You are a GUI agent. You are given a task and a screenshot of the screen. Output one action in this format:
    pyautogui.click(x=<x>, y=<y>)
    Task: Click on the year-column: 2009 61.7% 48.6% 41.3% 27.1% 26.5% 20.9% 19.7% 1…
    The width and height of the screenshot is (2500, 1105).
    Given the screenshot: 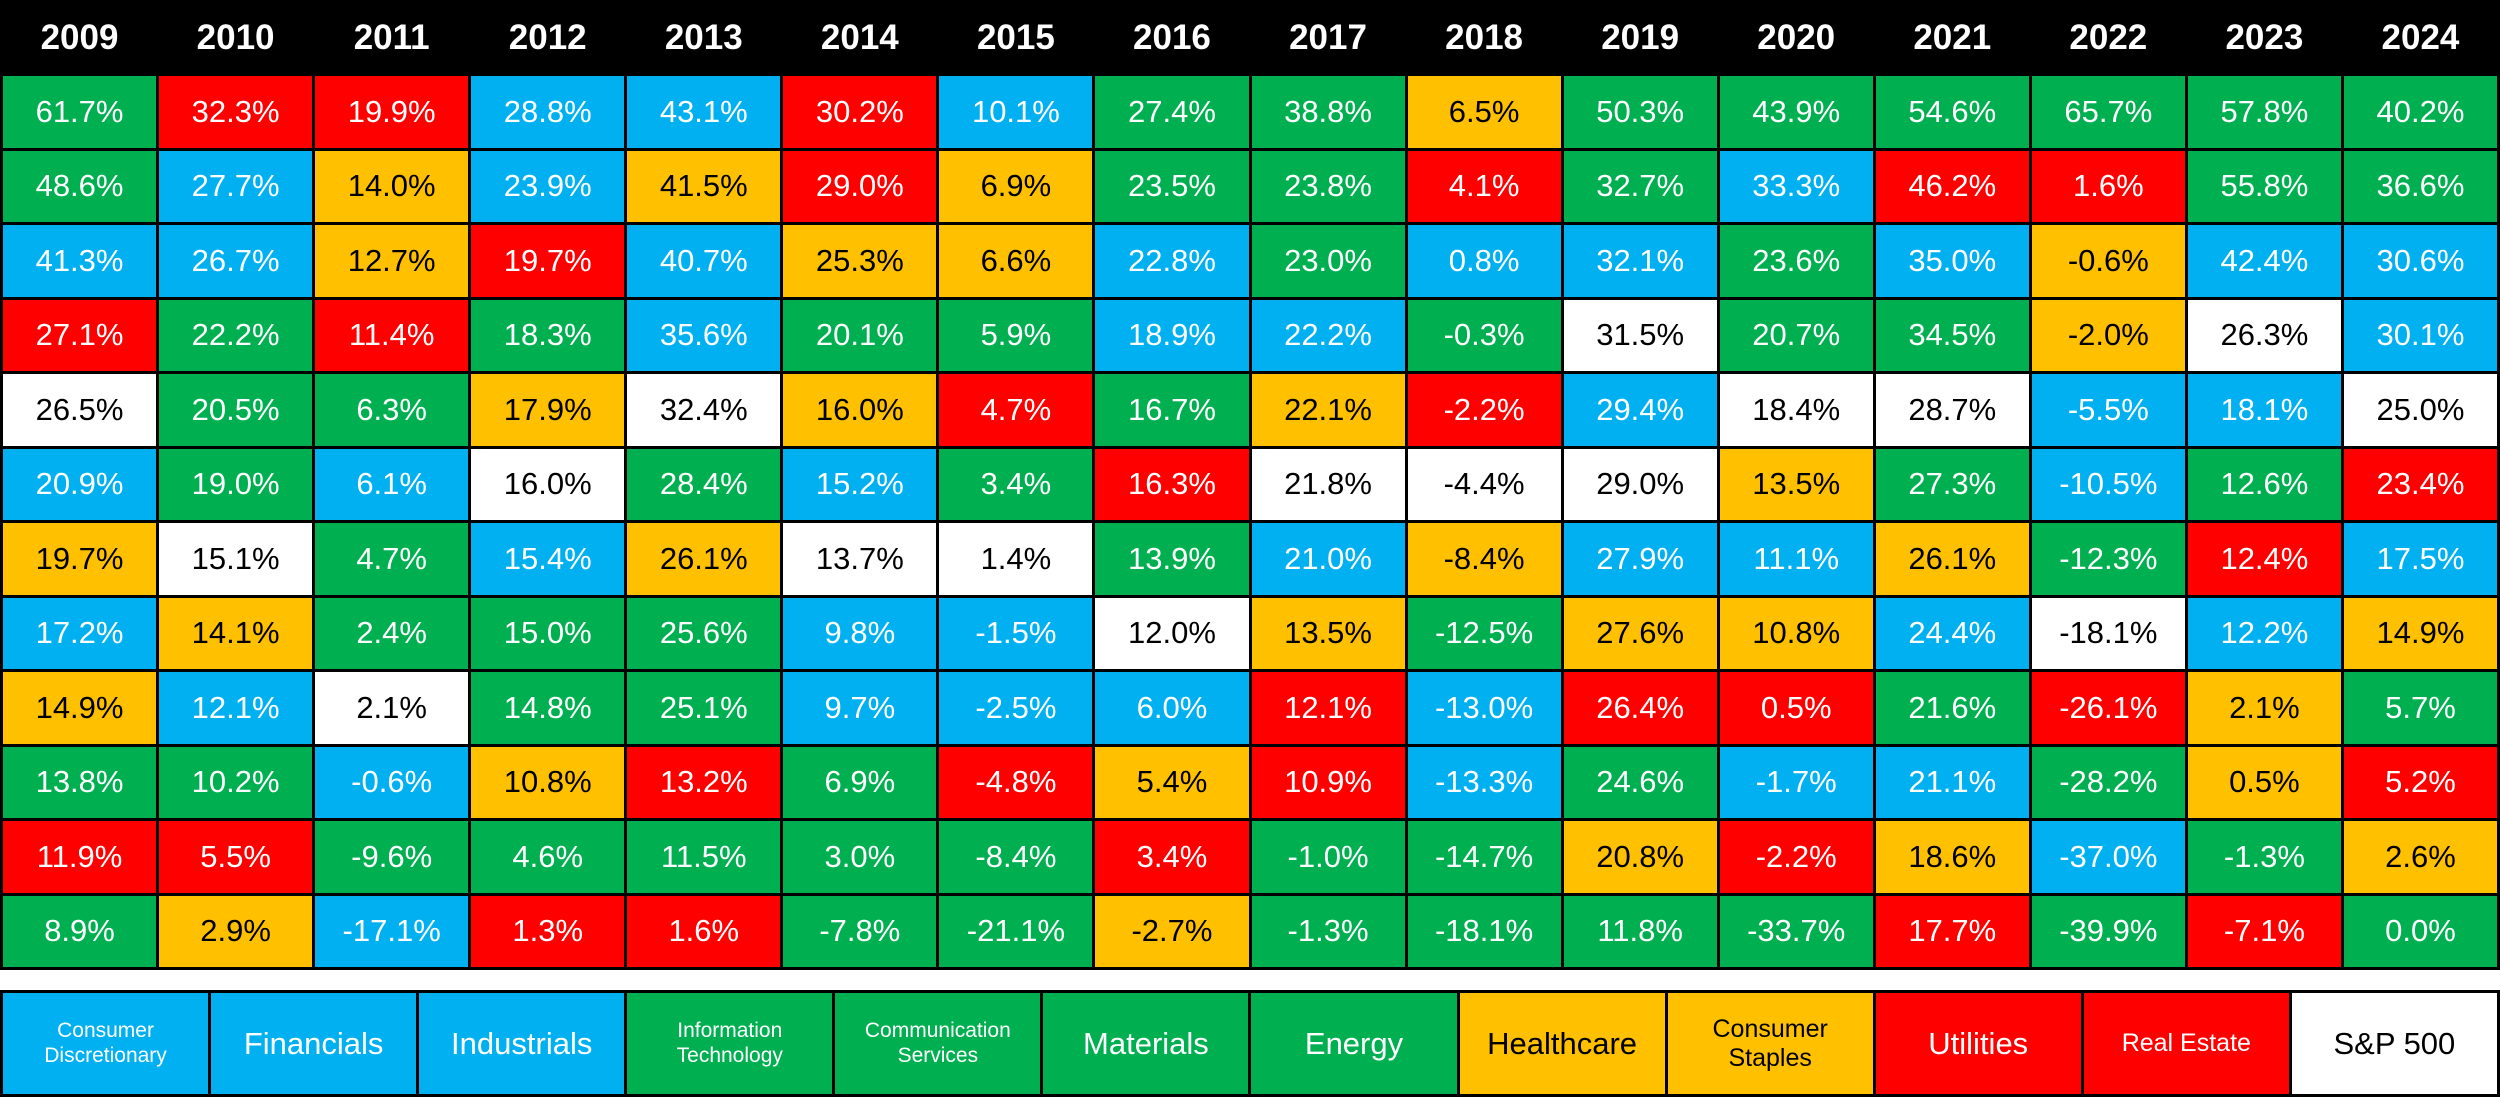 What is the action you would take?
    pyautogui.click(x=80, y=485)
    